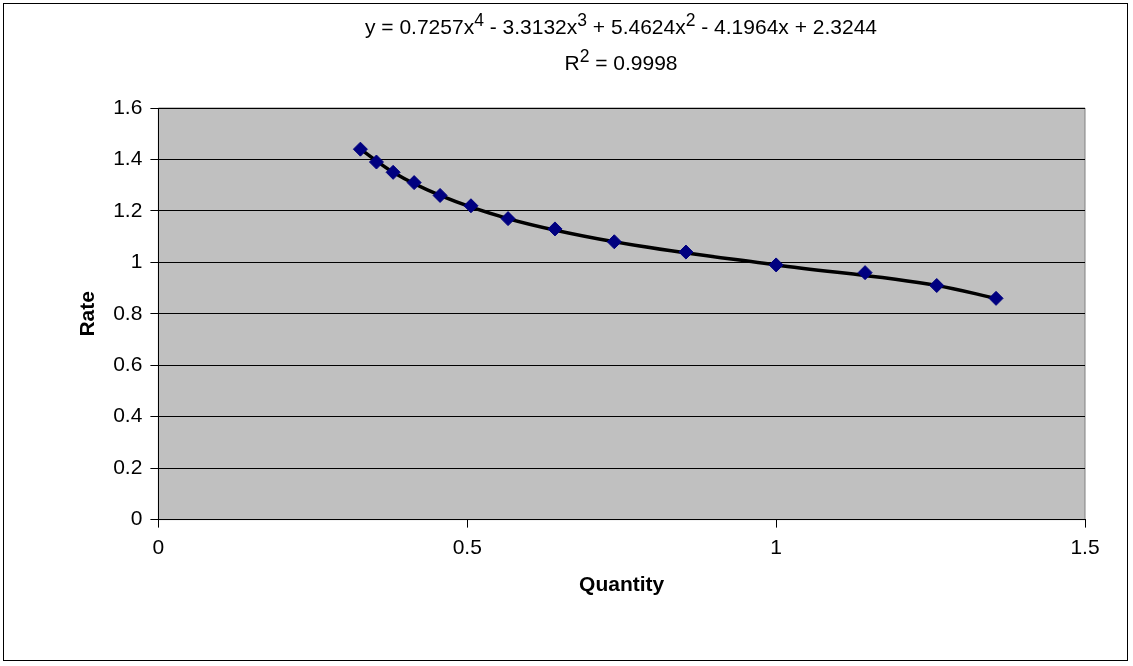 This screenshot has width=1133, height=666. What do you see at coordinates (621, 60) in the screenshot?
I see `chart-subtitle: R$^{2}$ = 0.9998` at bounding box center [621, 60].